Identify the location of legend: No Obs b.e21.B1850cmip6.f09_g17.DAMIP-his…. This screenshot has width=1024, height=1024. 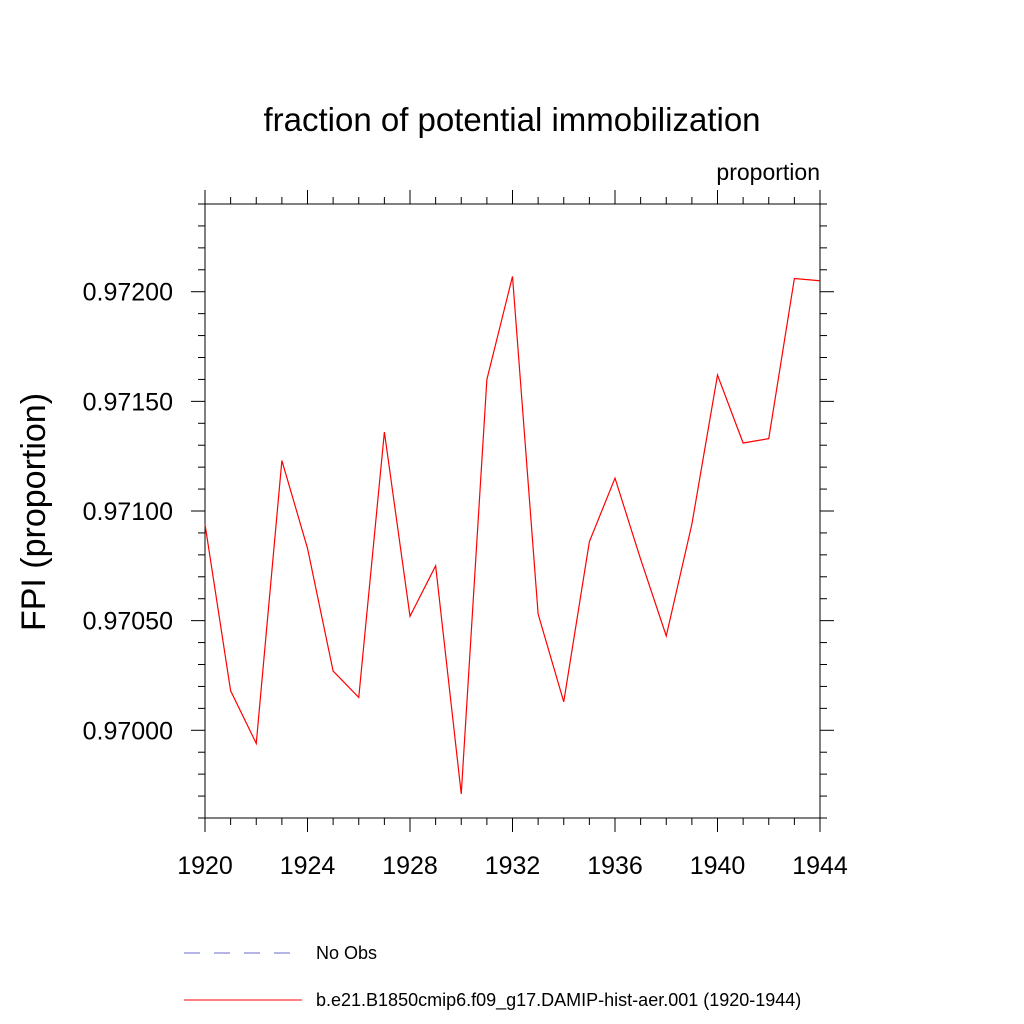
(492, 977).